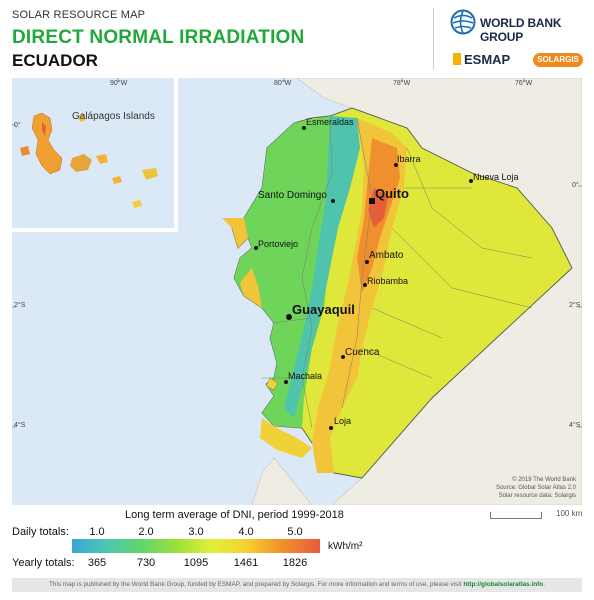 The height and width of the screenshot is (600, 594). I want to click on footer-end: ., so click(544, 584).